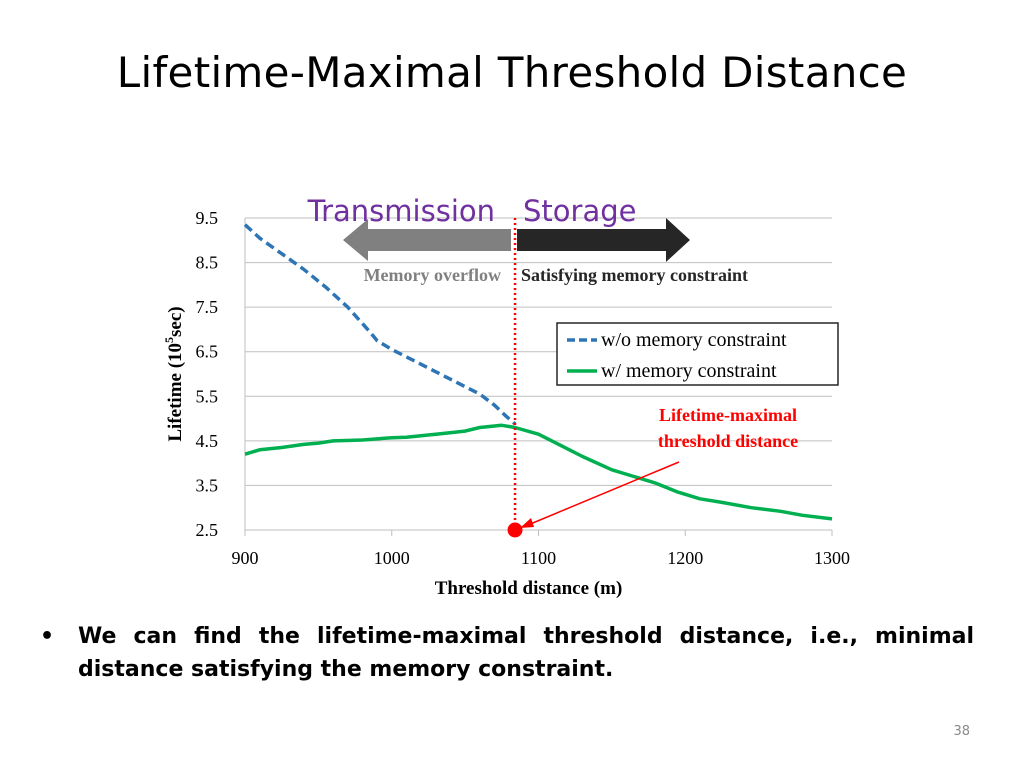  I want to click on storage-label: Storage, so click(579, 211).